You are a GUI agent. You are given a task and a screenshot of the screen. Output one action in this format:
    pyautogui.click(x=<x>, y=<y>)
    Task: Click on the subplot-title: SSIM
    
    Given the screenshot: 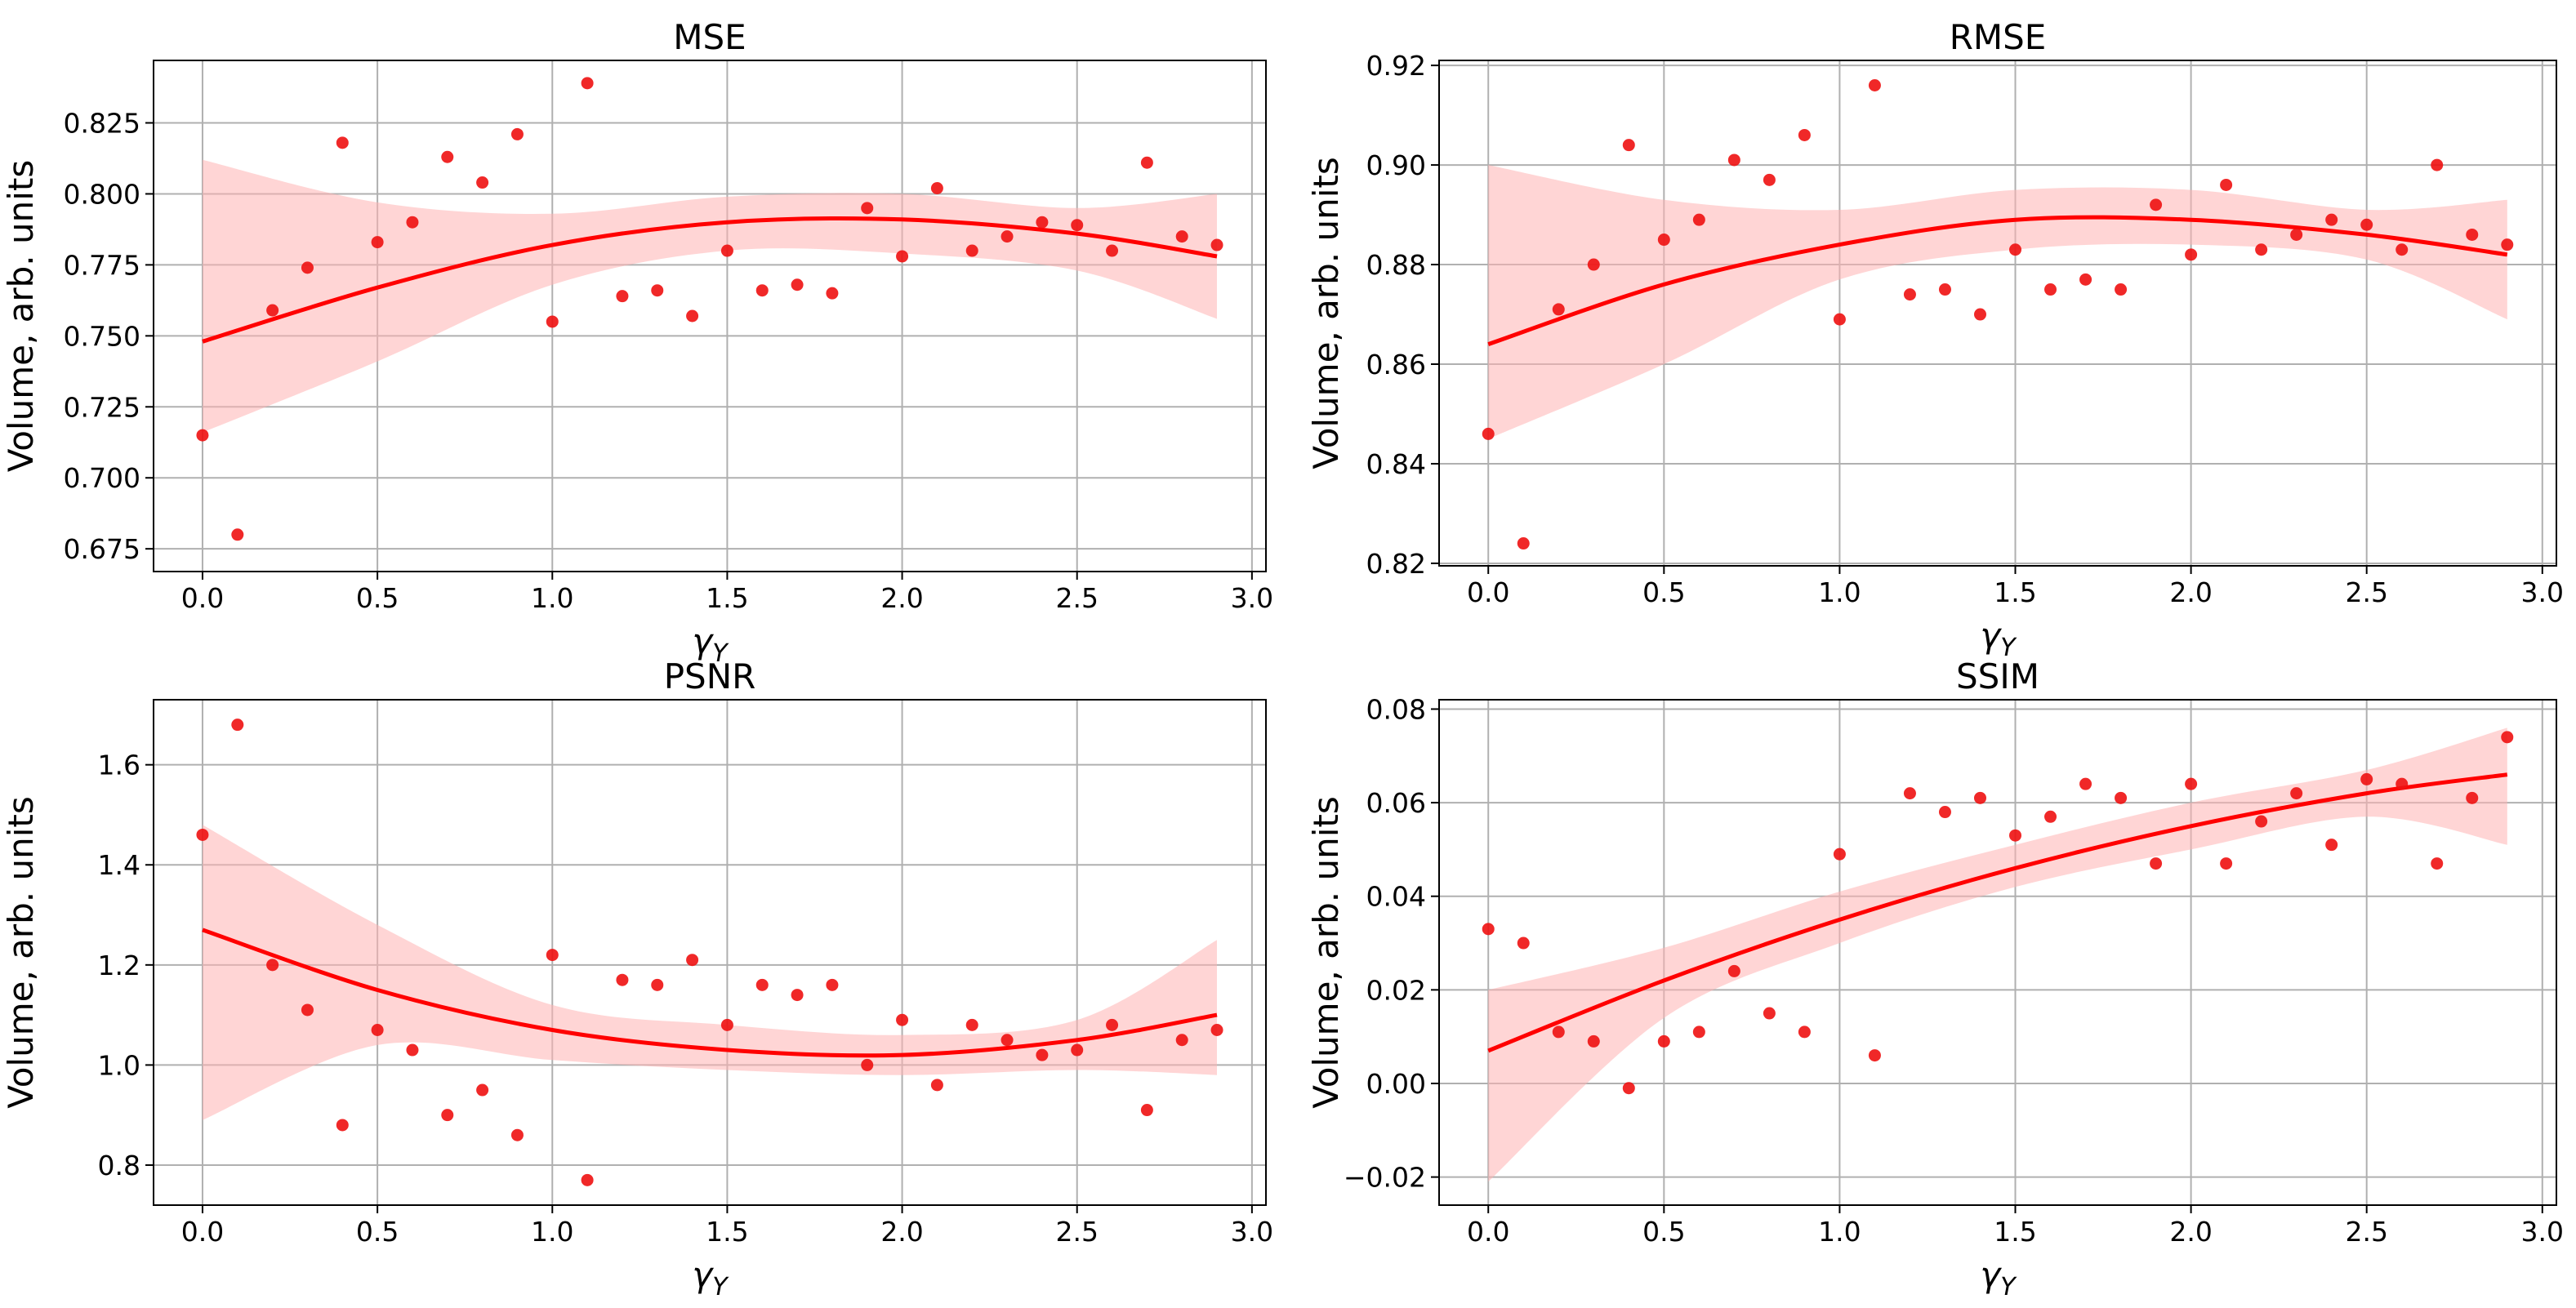 What is the action you would take?
    pyautogui.click(x=1997, y=676)
    